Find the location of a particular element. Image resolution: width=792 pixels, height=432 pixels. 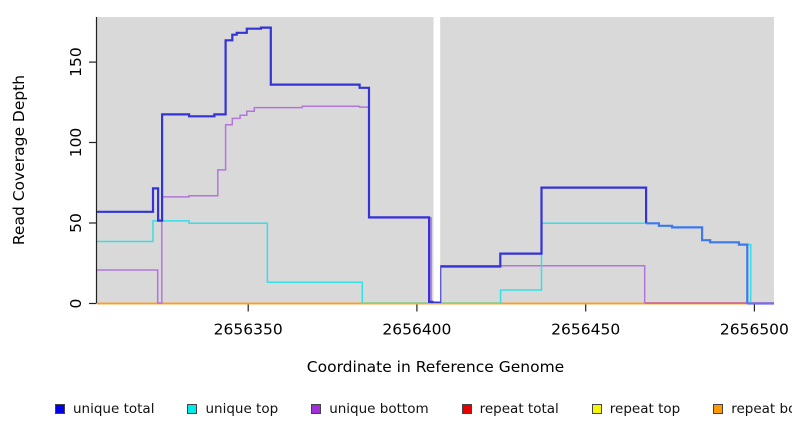

legend-label: repeat top is located at coordinates (645, 409).